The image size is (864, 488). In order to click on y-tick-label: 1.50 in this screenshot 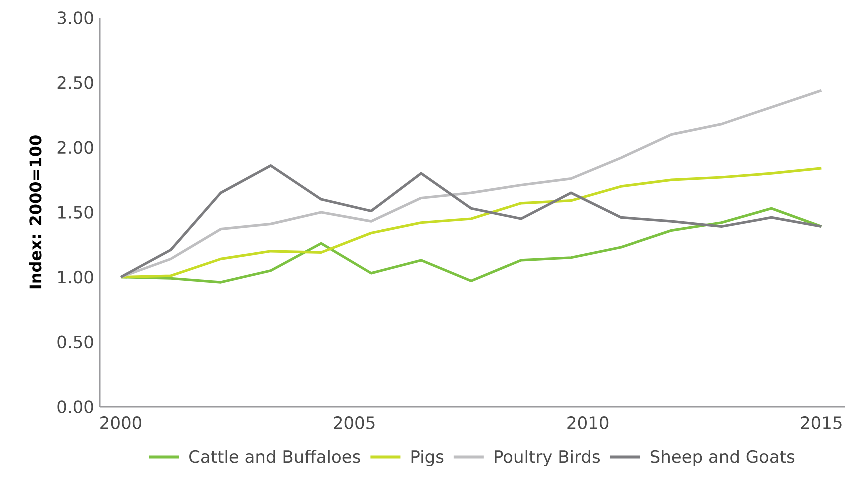, I will do `click(76, 212)`.